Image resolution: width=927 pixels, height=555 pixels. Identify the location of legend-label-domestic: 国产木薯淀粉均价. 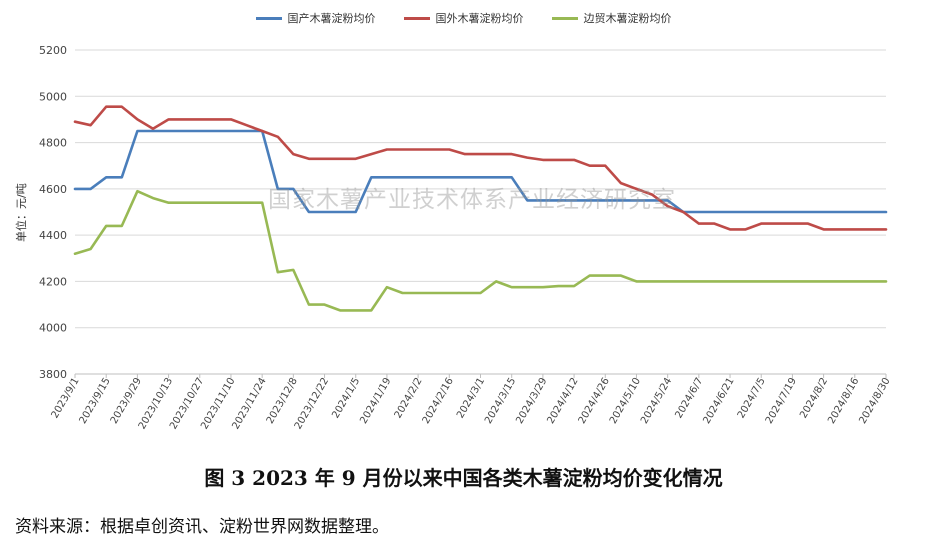
(331, 18).